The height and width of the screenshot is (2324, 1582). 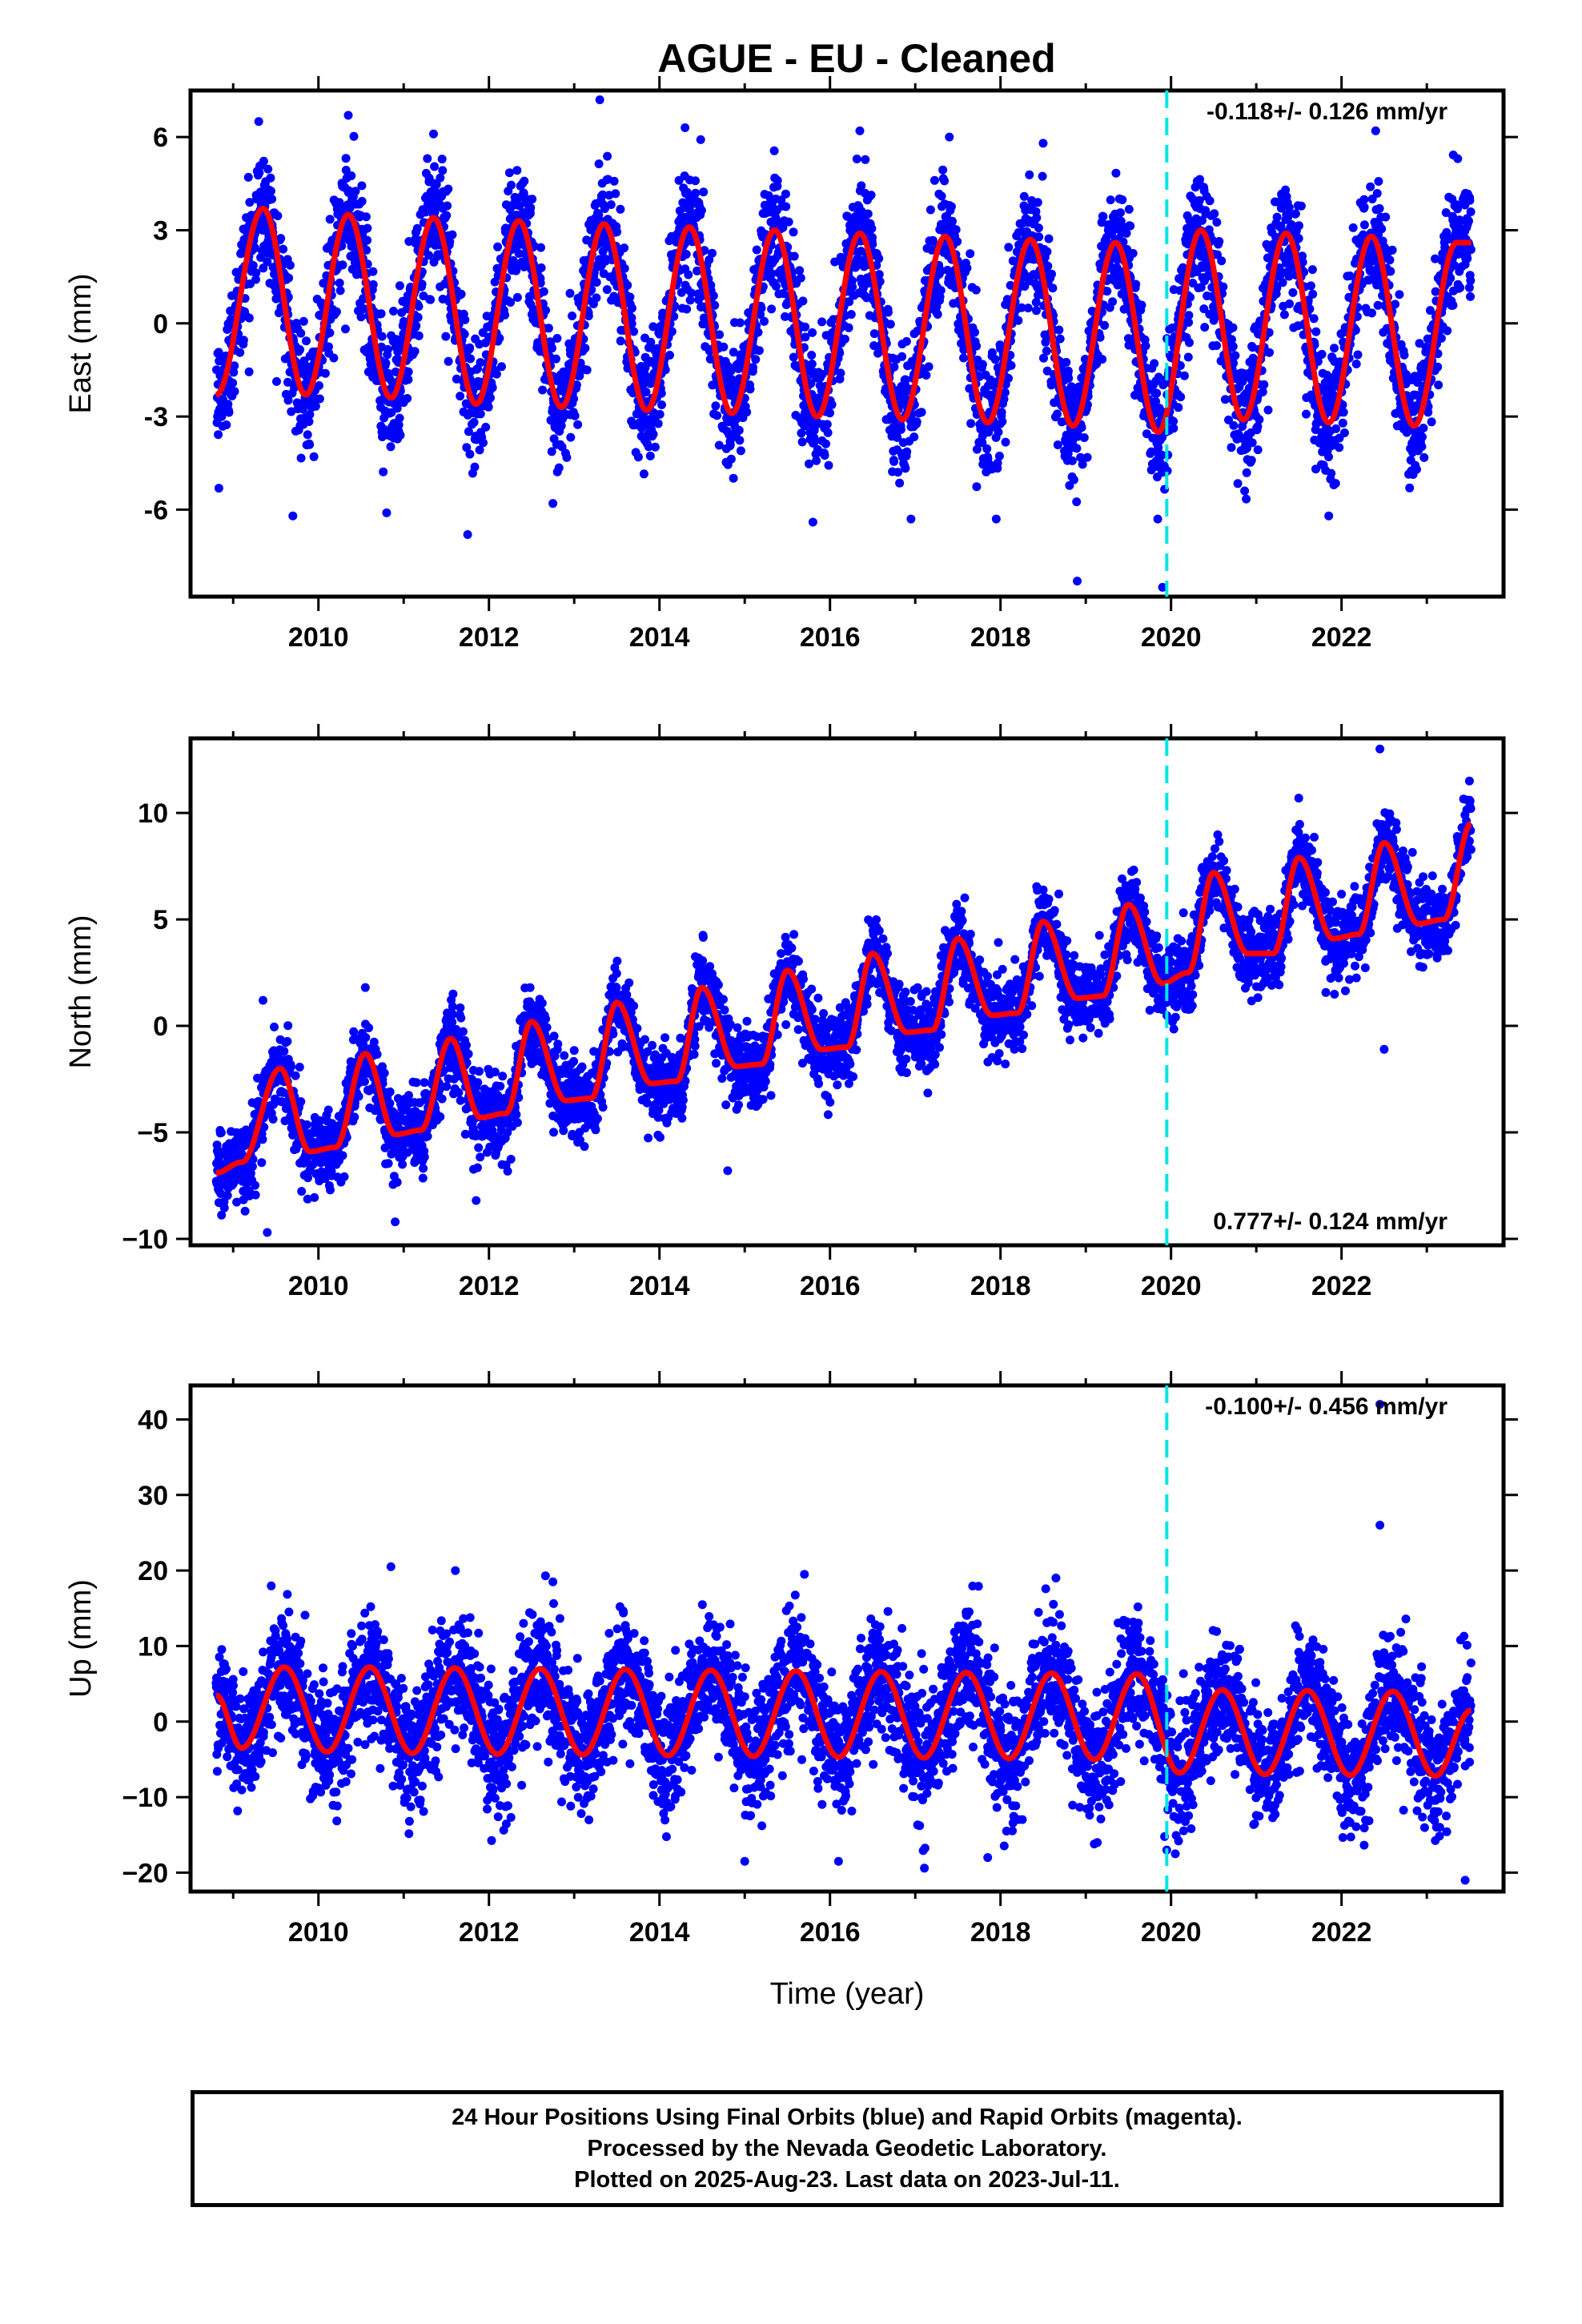 What do you see at coordinates (161, 324) in the screenshot?
I see `east-y-tick-label: 0` at bounding box center [161, 324].